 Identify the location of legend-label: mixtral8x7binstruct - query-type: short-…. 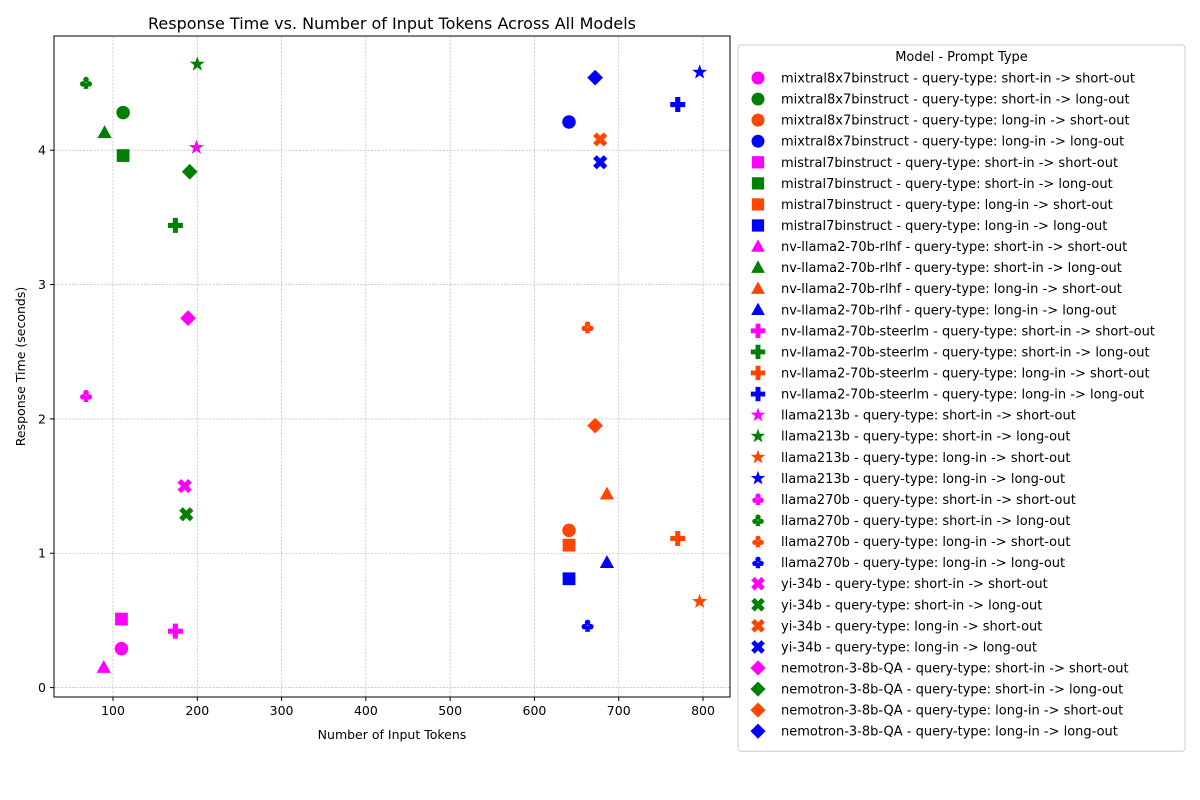
(955, 100).